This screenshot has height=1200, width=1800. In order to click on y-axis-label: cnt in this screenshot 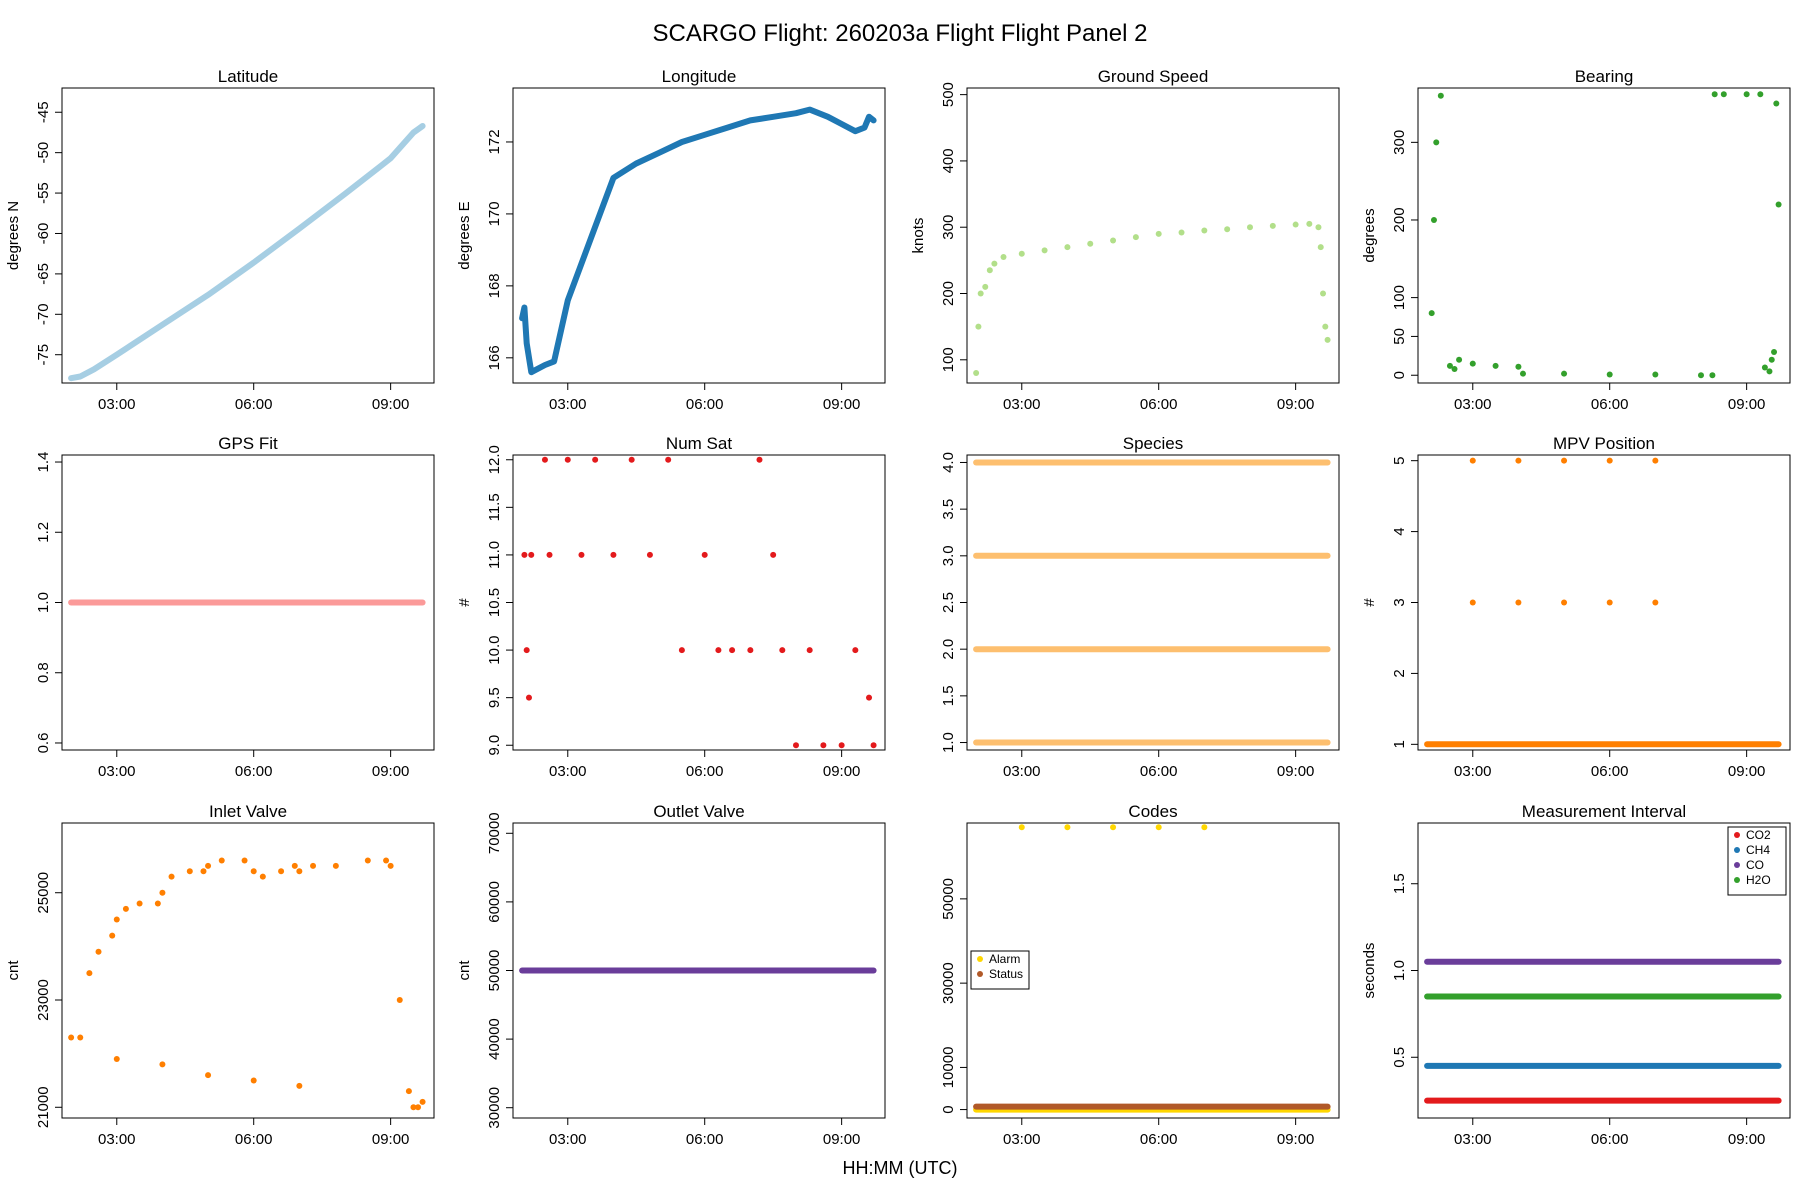, I will do `click(13, 970)`.